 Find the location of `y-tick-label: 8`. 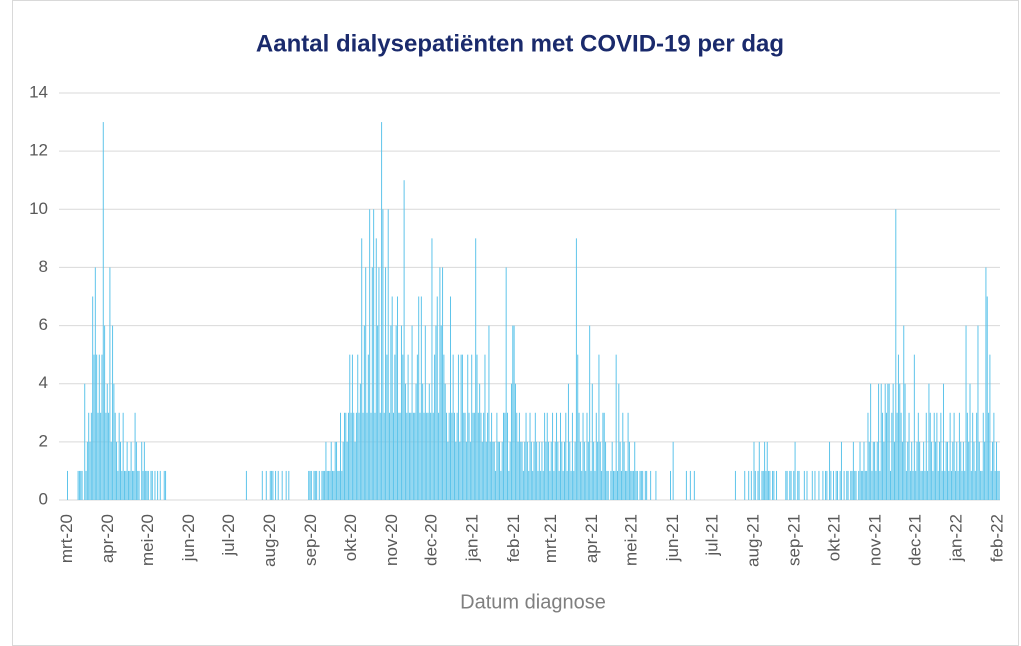

y-tick-label: 8 is located at coordinates (43, 266).